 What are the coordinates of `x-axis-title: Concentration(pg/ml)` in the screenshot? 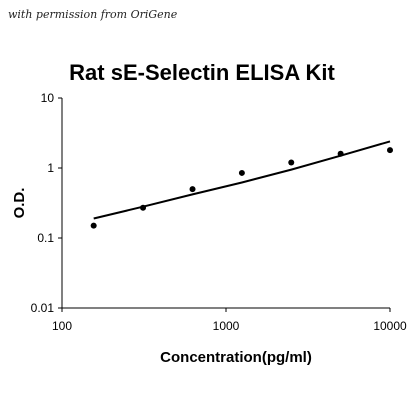 It's located at (236, 357).